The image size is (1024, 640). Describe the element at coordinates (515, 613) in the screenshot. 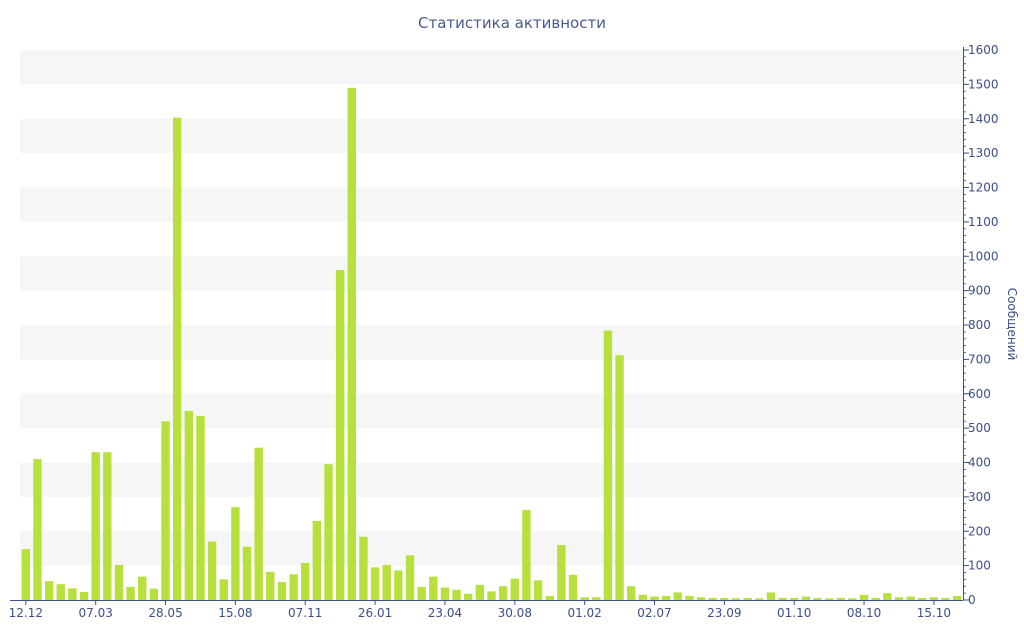

I see `x-tick-label: 30.08` at that location.